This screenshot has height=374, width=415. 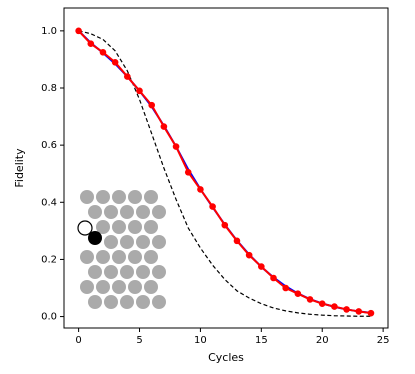 What do you see at coordinates (49, 317) in the screenshot?
I see `y-tick-label: 0.0` at bounding box center [49, 317].